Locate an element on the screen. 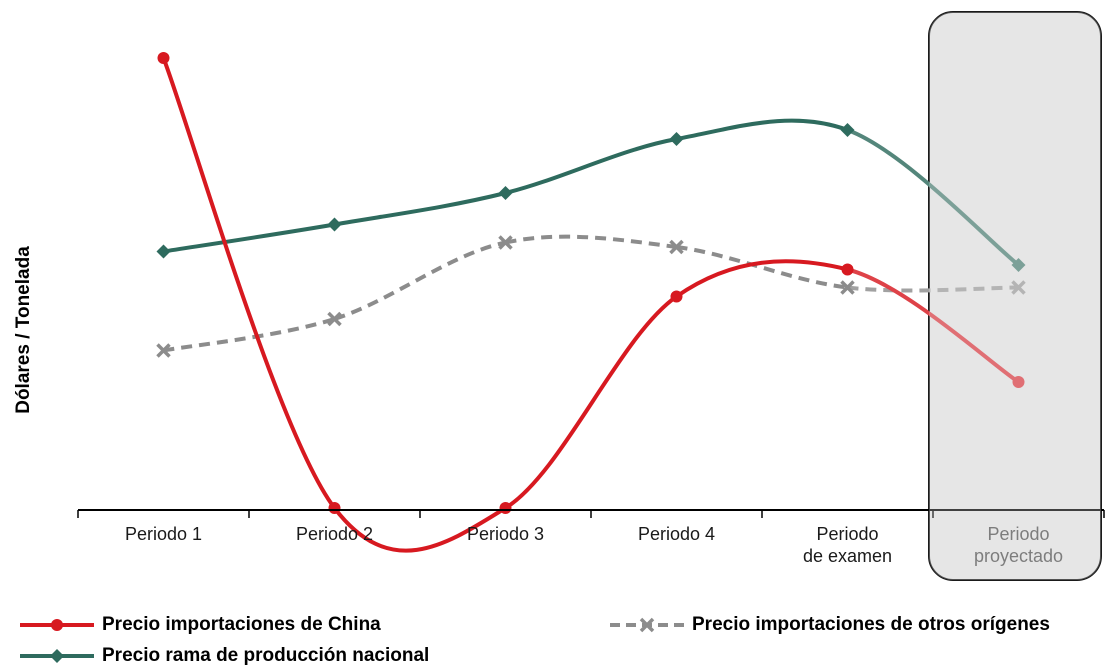 Image resolution: width=1109 pixels, height=669 pixels. legend-swatch-otros is located at coordinates (647, 625).